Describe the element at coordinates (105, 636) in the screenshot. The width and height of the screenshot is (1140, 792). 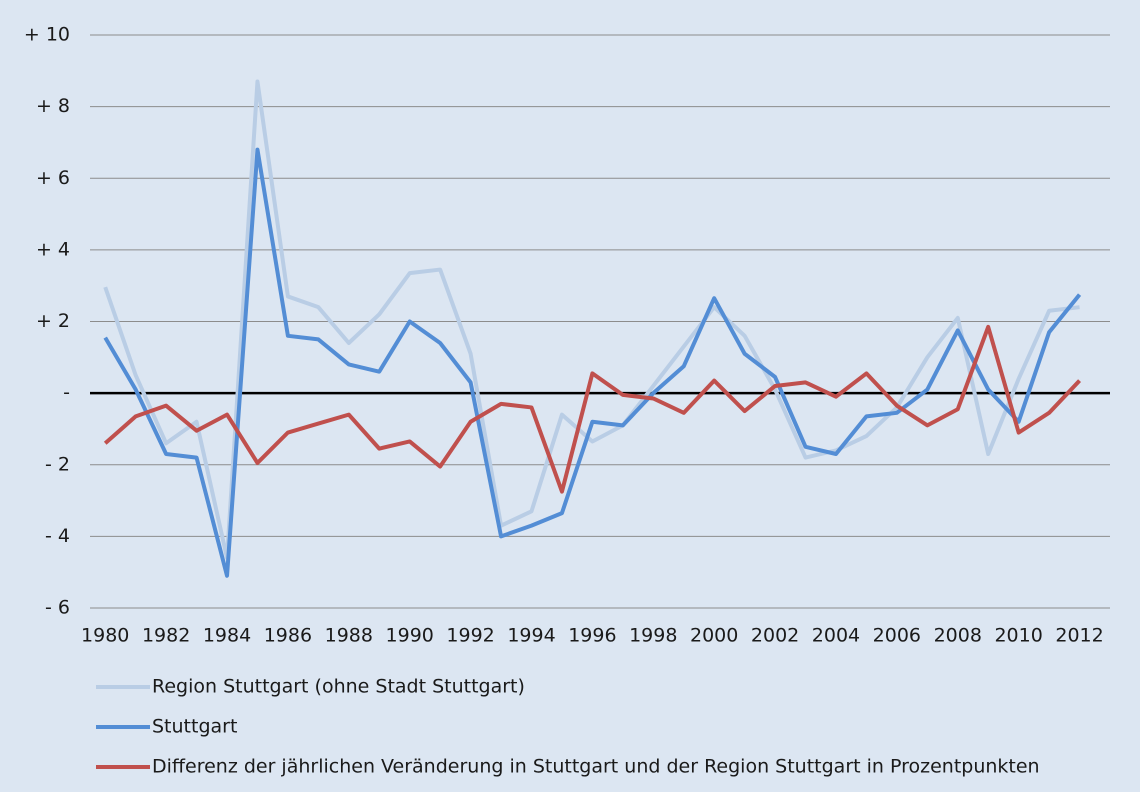
I see `x-tick-label: 1980` at that location.